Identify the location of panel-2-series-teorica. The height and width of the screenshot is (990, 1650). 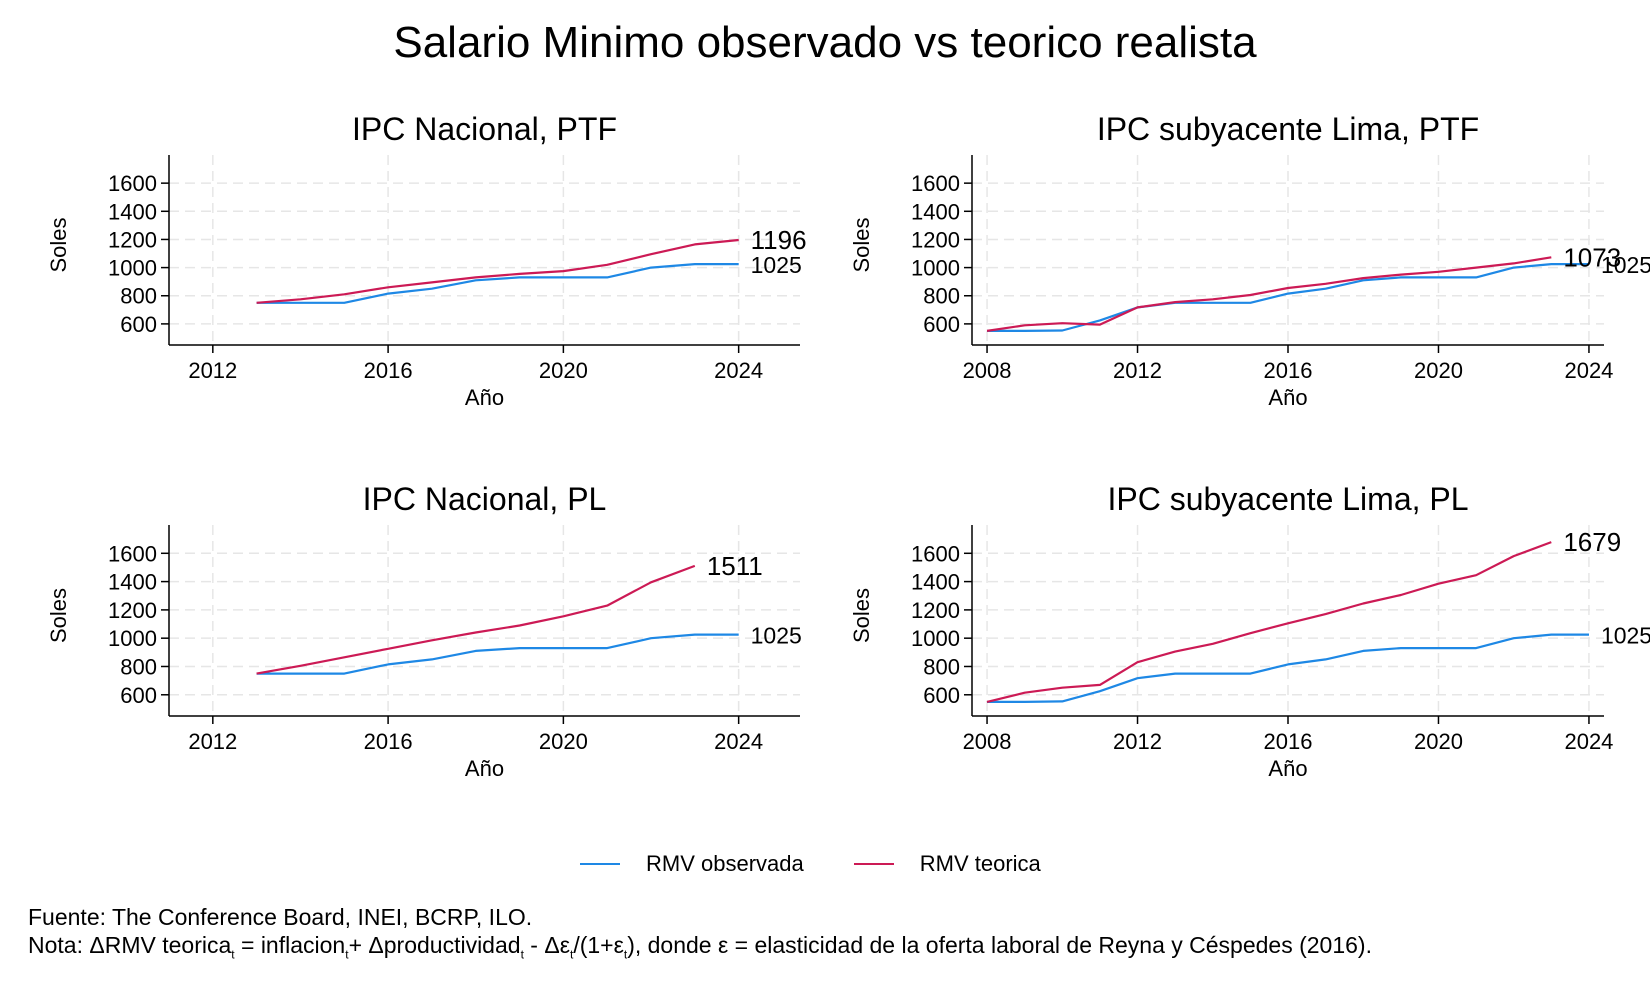
(1269, 294).